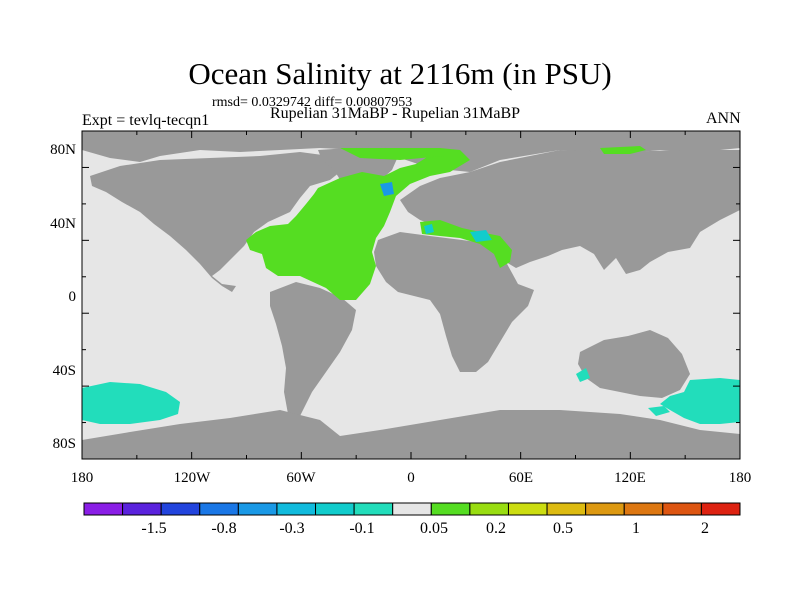 This screenshot has width=800, height=600. I want to click on lat-label-80s: 80S, so click(64, 444).